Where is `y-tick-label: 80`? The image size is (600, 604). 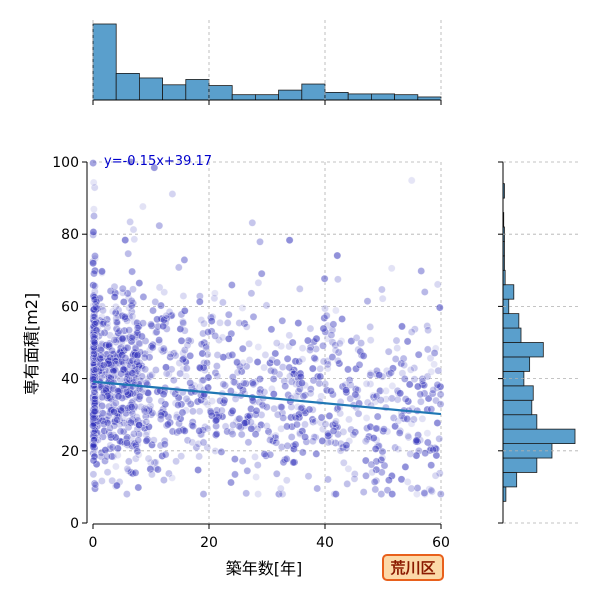 y-tick-label: 80 is located at coordinates (70, 235).